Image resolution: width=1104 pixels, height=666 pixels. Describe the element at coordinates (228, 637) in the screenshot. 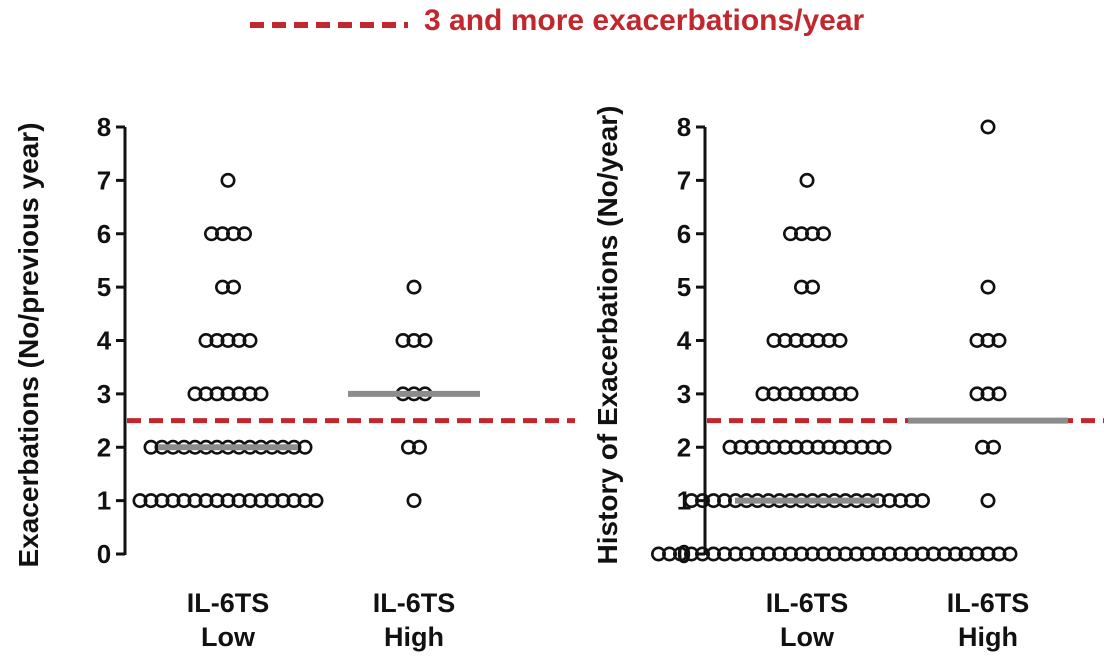

I see `category-label-line2: Low` at that location.